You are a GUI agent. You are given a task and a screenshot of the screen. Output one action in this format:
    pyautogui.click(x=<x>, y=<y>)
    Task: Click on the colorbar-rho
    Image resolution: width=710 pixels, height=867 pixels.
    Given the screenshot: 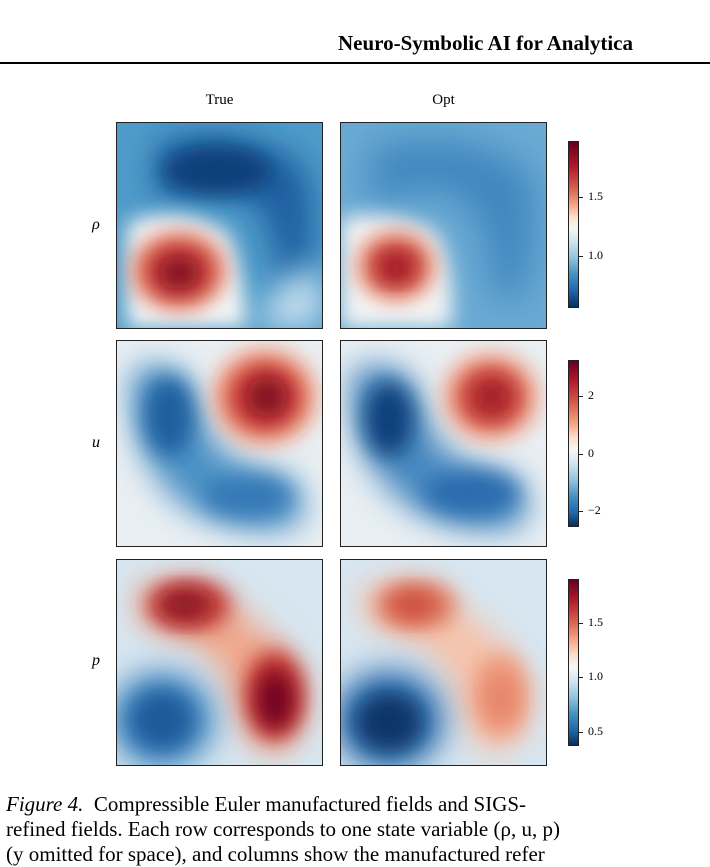 What is the action you would take?
    pyautogui.click(x=573, y=224)
    